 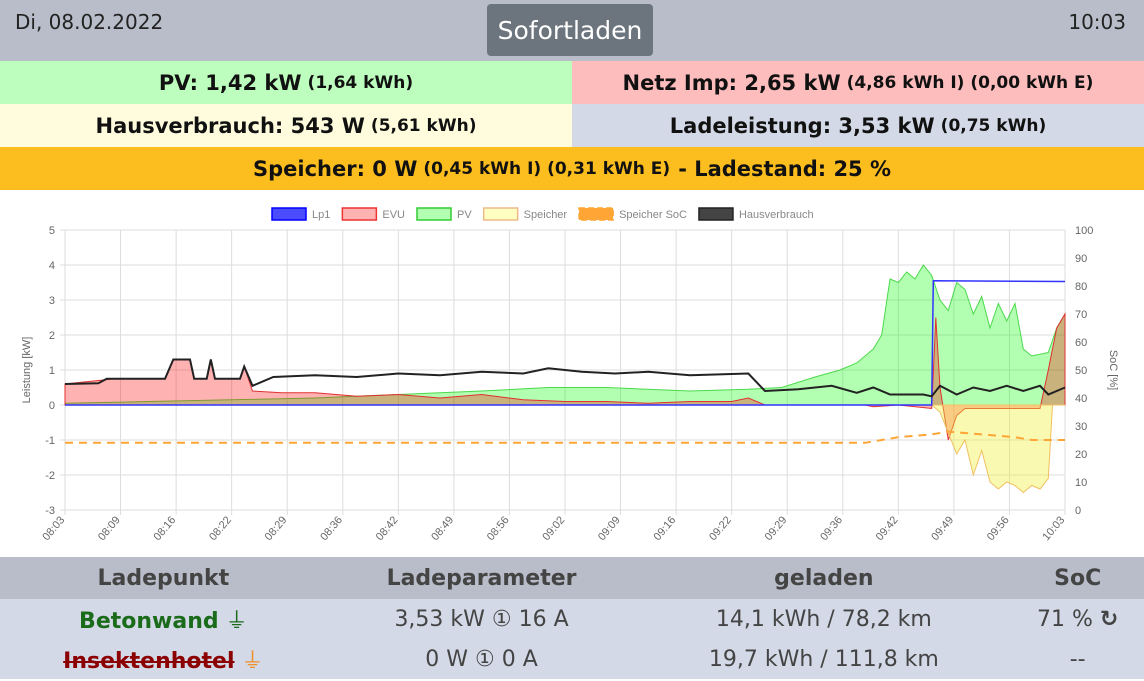 I want to click on pv-summary: PV: 1,42 kW (1,64 kWh), so click(x=286, y=82).